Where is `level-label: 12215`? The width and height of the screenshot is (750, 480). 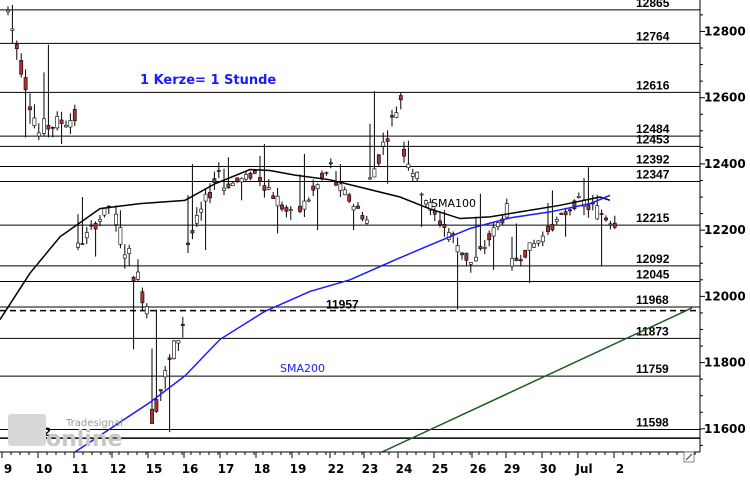 level-label: 12215 is located at coordinates (653, 218).